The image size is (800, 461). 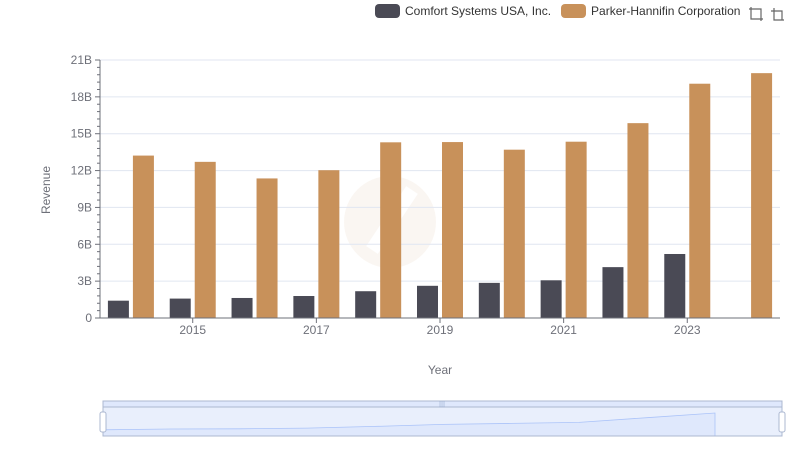 I want to click on bar-comfort-systems-2014, so click(x=118, y=309).